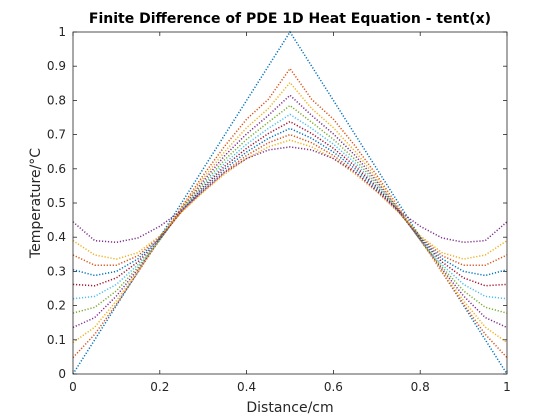 Image resolution: width=560 pixels, height=420 pixels. Describe the element at coordinates (56, 135) in the screenshot. I see `y-tick-label: 0.7` at that location.